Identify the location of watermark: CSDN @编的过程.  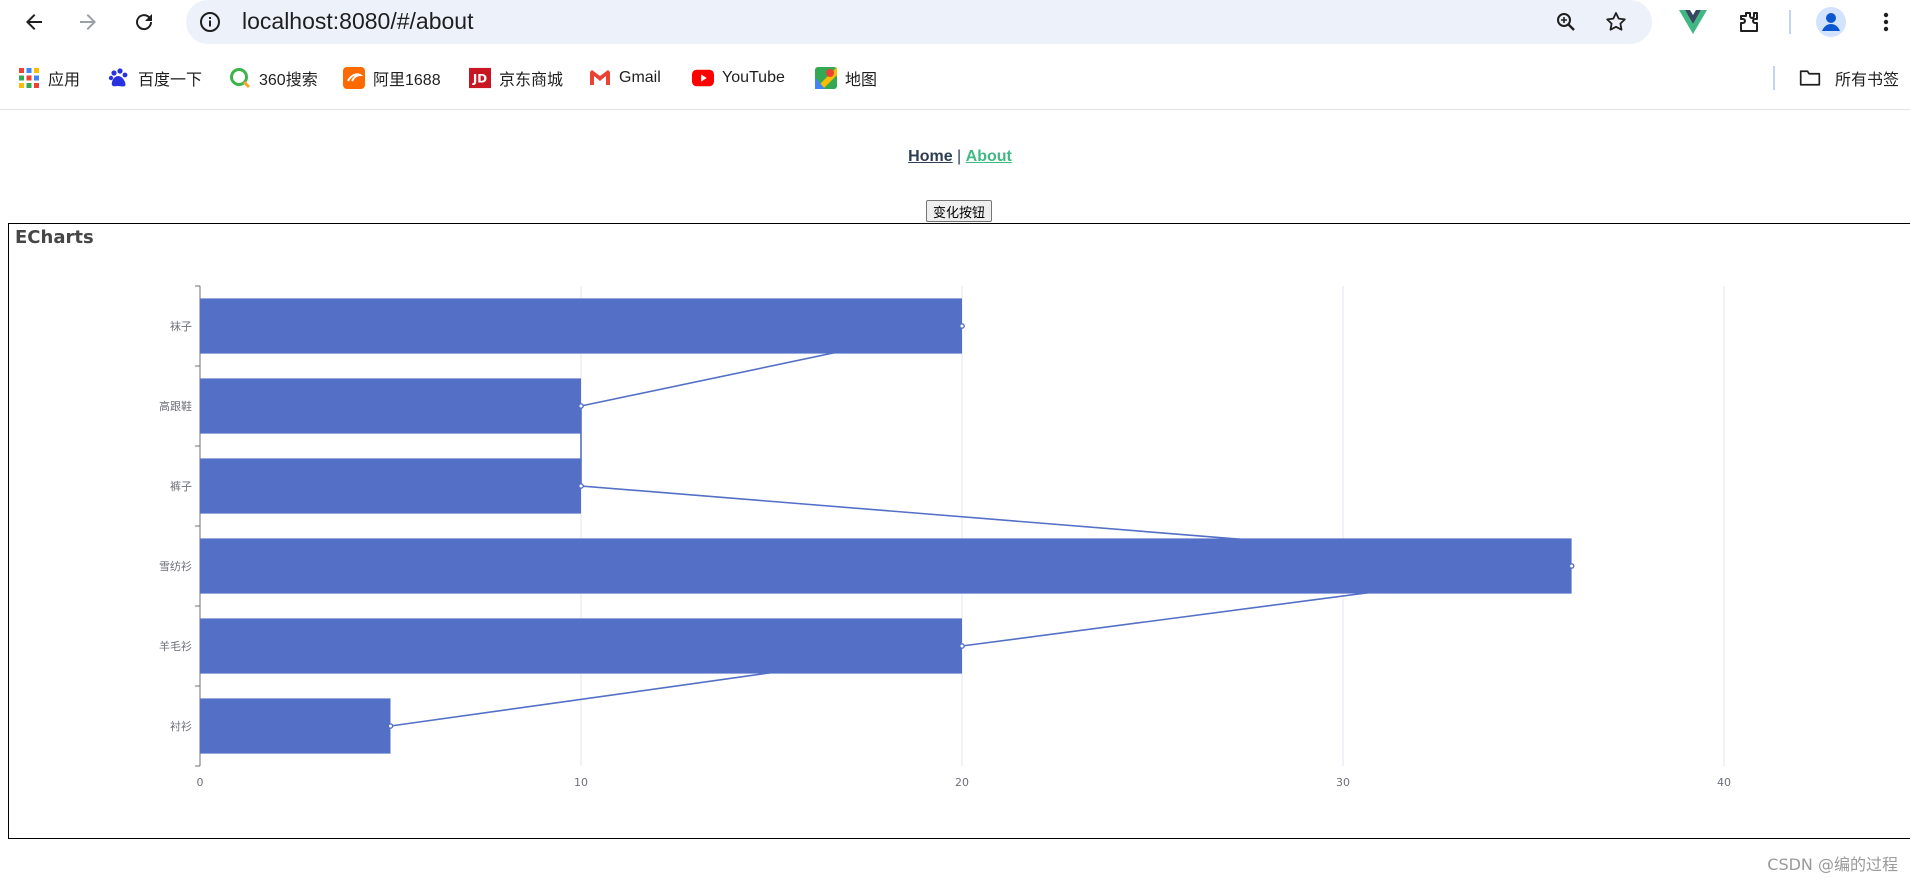
(1832, 864).